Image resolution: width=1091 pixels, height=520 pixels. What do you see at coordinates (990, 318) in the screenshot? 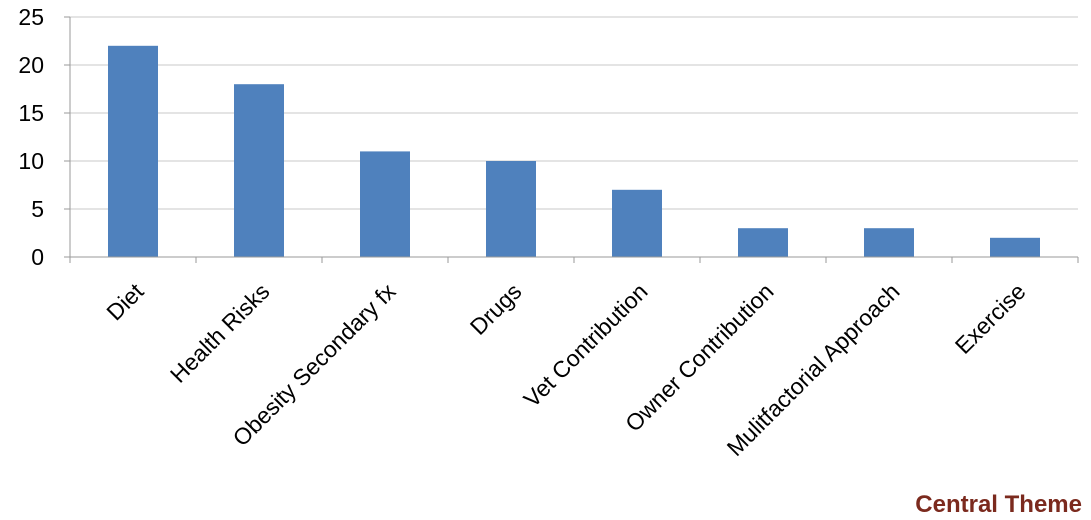
I see `x-category-label: Exercise` at bounding box center [990, 318].